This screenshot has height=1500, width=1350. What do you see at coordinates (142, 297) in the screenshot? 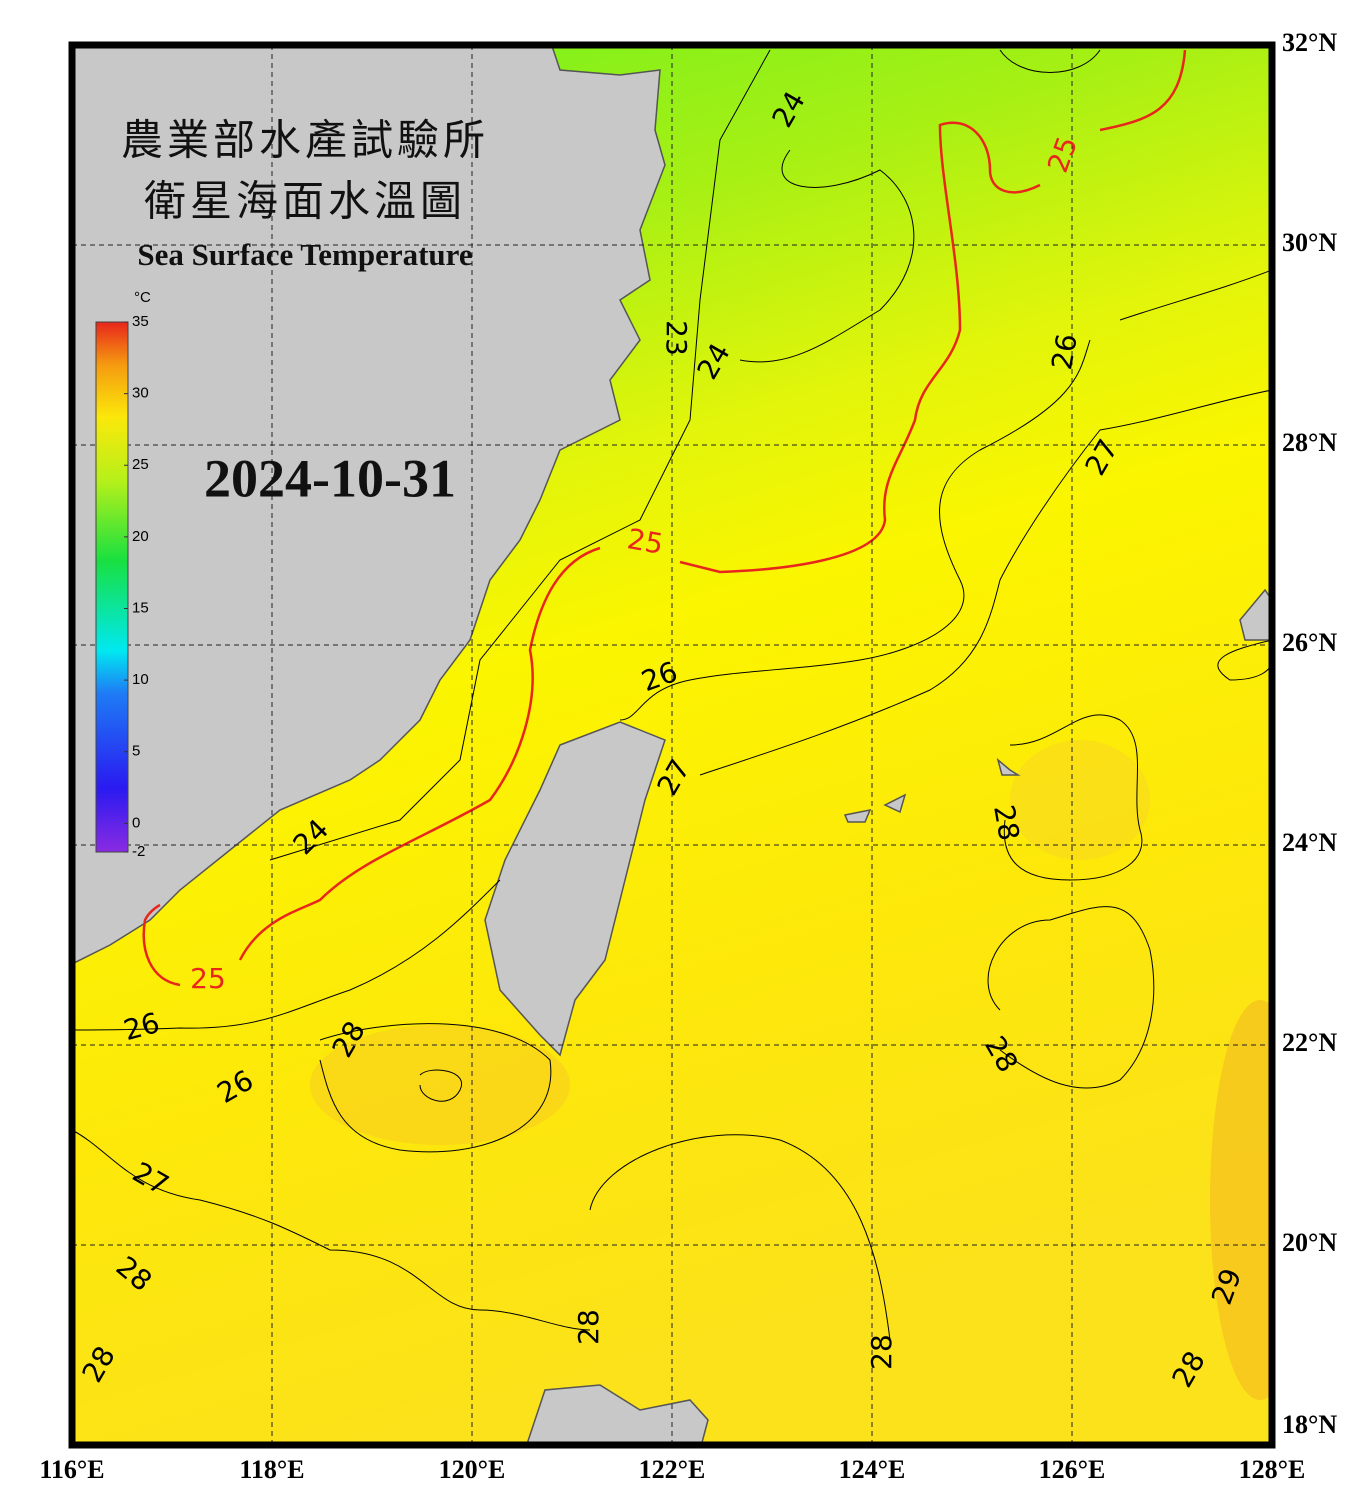
I see `colorbar-unit: °C` at bounding box center [142, 297].